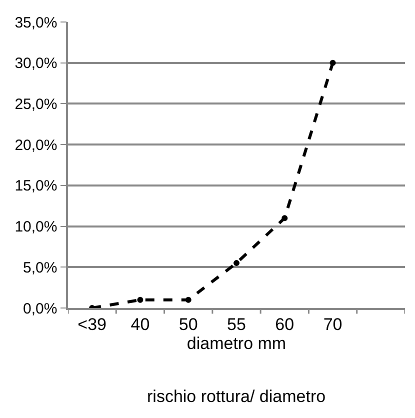 The image size is (415, 418). I want to click on y-tick-label: 10,0%, so click(36, 227).